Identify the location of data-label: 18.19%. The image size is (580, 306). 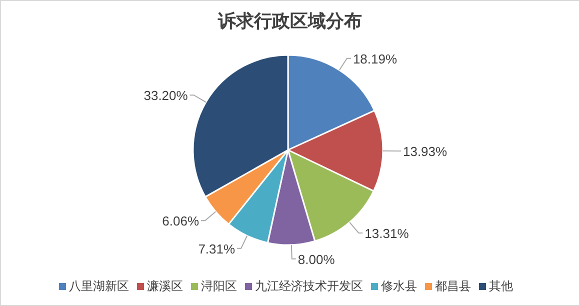
(375, 58).